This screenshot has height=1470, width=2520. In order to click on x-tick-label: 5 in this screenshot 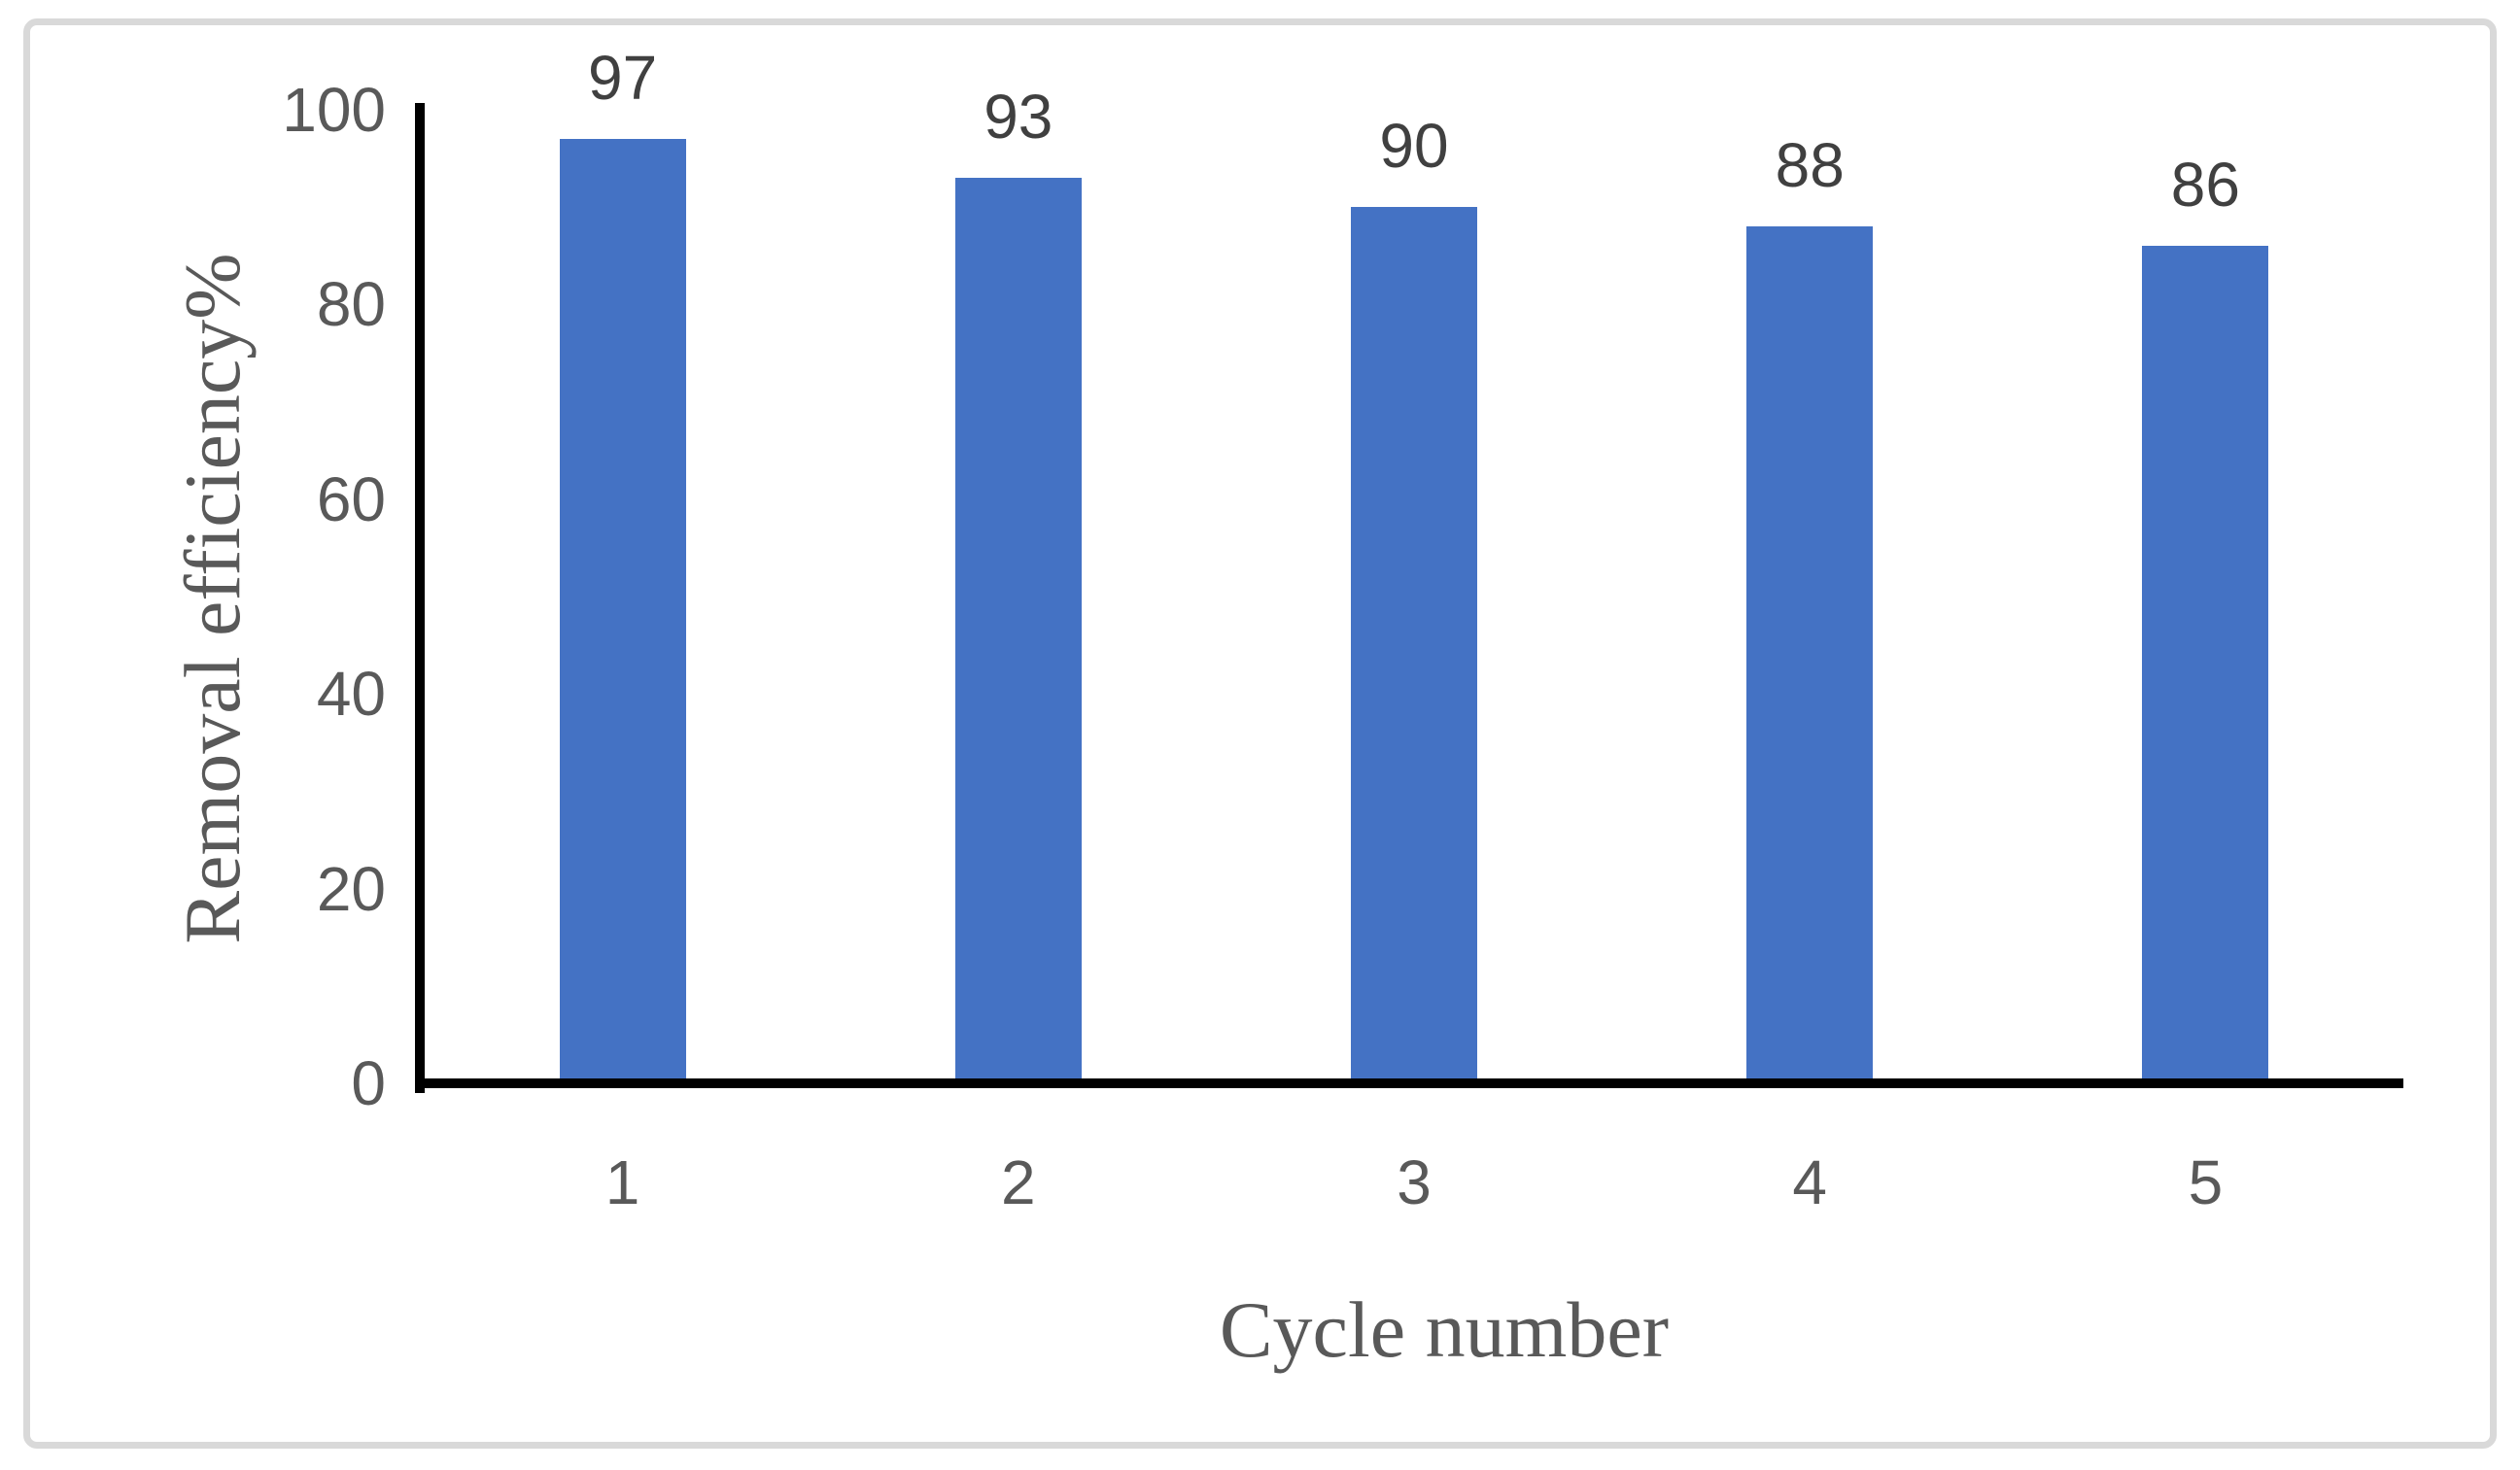, I will do `click(2206, 1182)`.